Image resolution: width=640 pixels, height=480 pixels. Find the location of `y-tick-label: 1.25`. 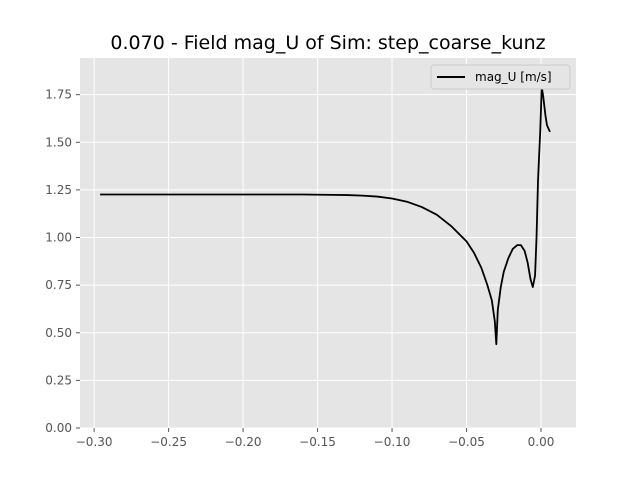

y-tick-label: 1.25 is located at coordinates (58, 190).